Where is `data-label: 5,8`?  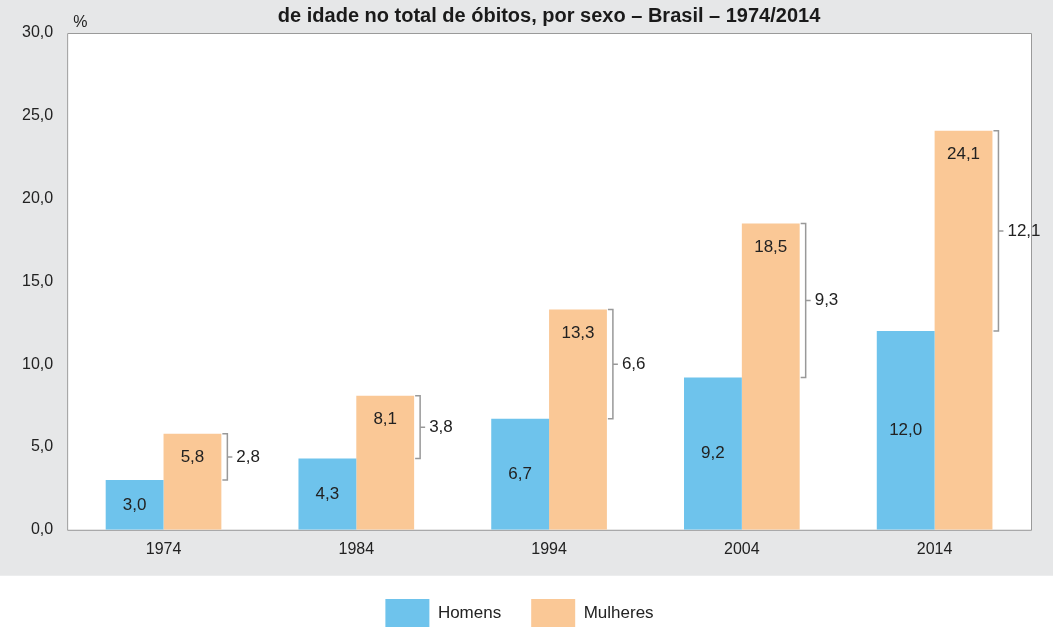
data-label: 5,8 is located at coordinates (192, 457).